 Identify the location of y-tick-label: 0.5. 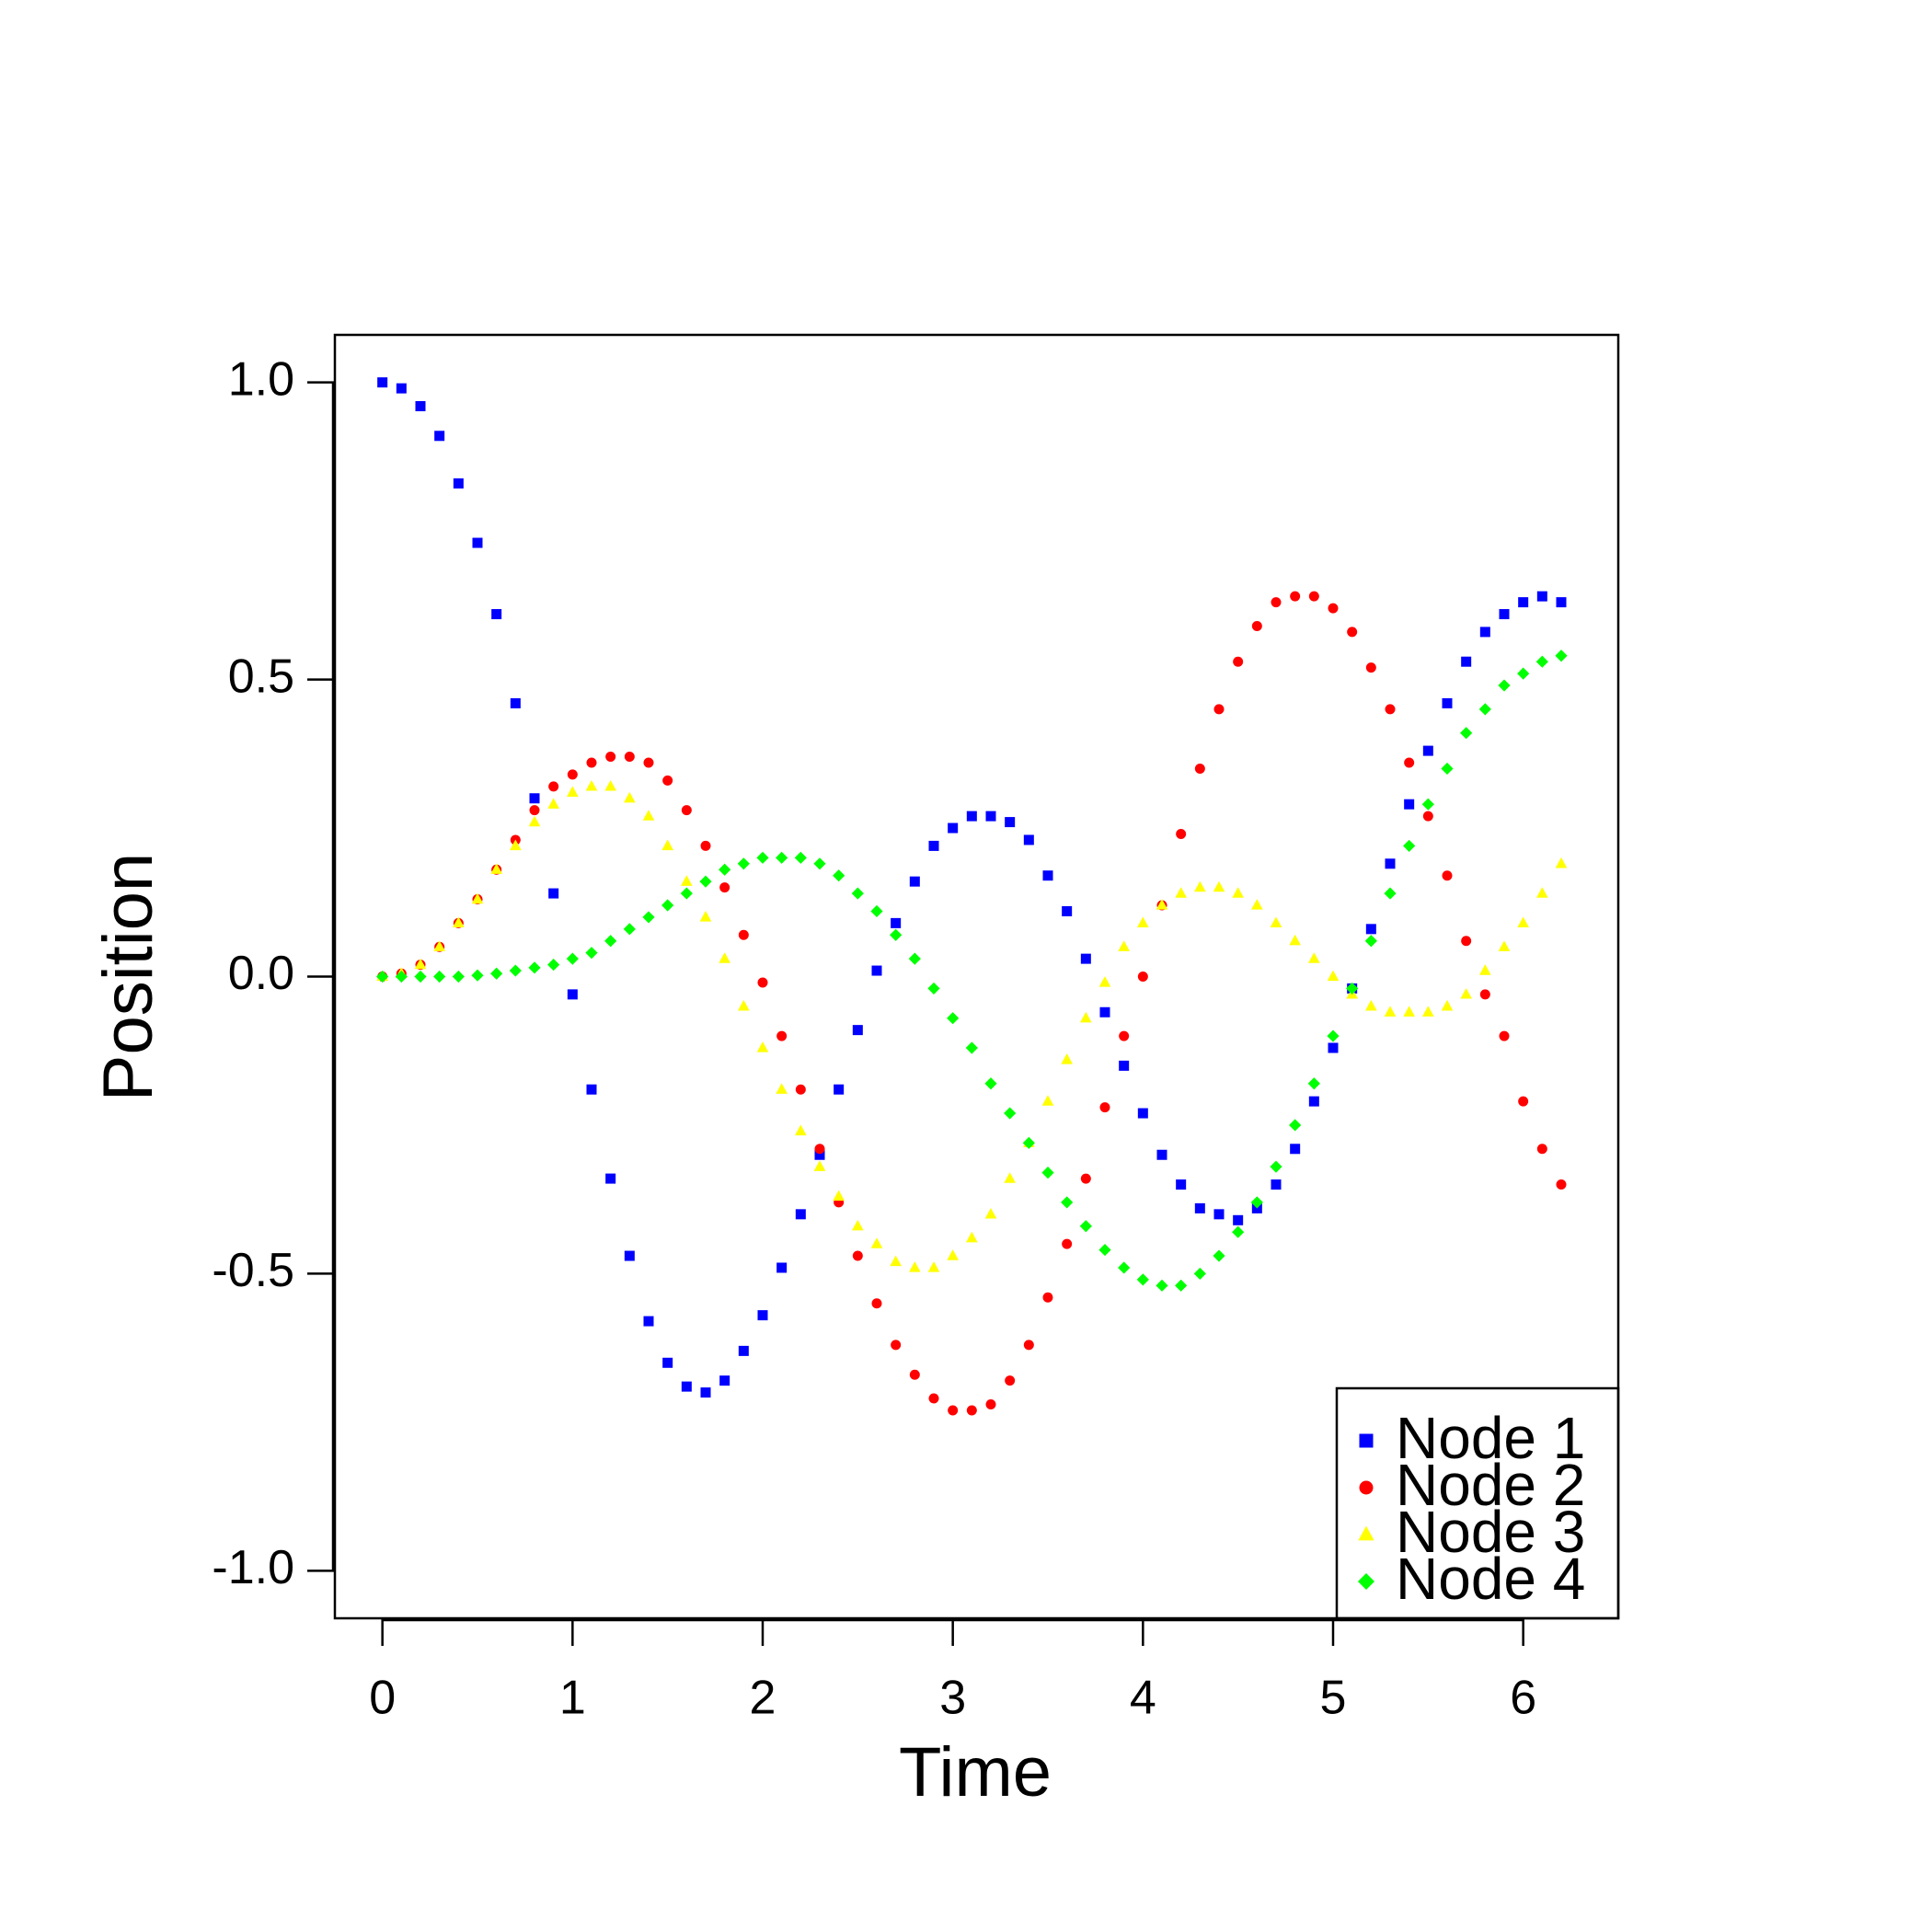
(261, 676).